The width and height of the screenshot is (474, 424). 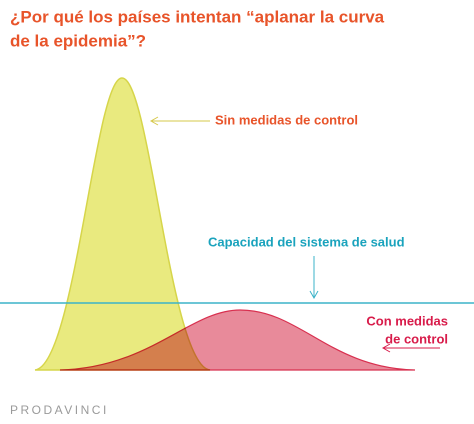 What do you see at coordinates (416, 338) in the screenshot?
I see `label-with-measures: de control` at bounding box center [416, 338].